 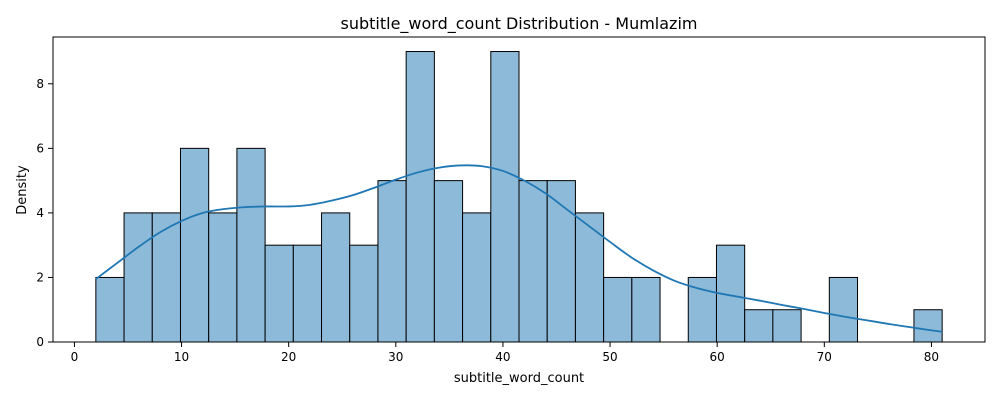 I want to click on x-tick-label: 80, so click(x=931, y=357).